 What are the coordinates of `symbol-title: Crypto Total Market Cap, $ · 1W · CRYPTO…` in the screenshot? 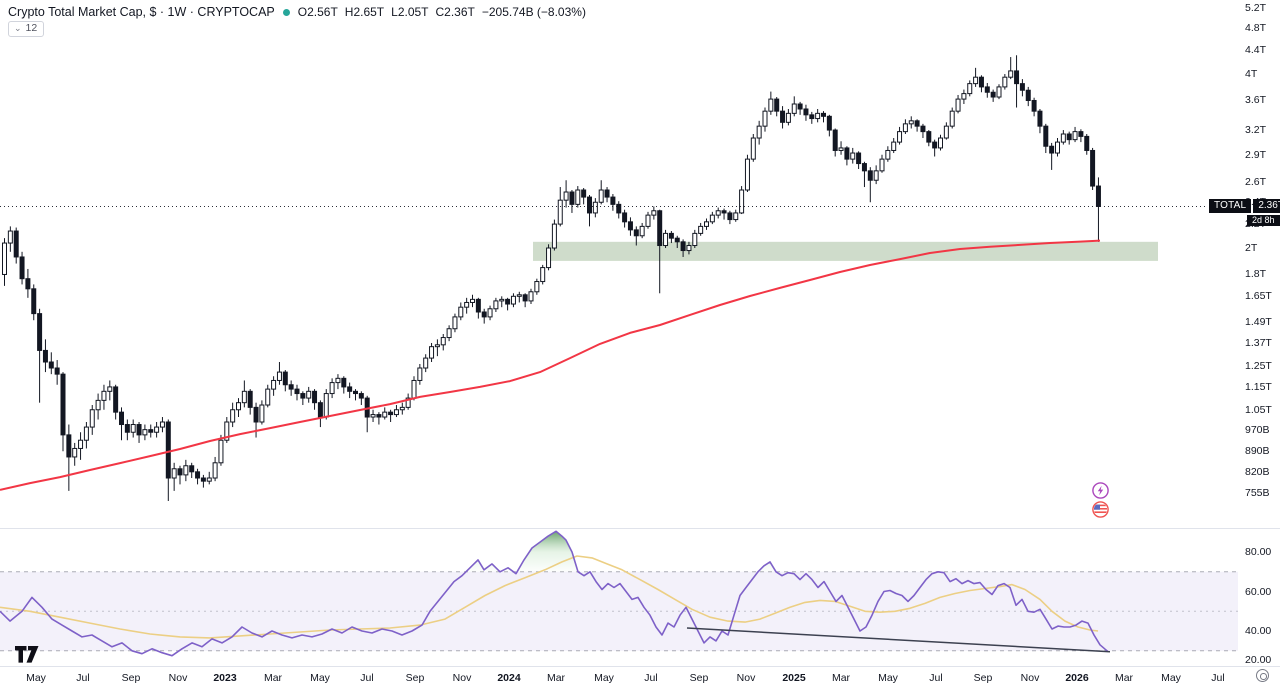 It's located at (141, 12).